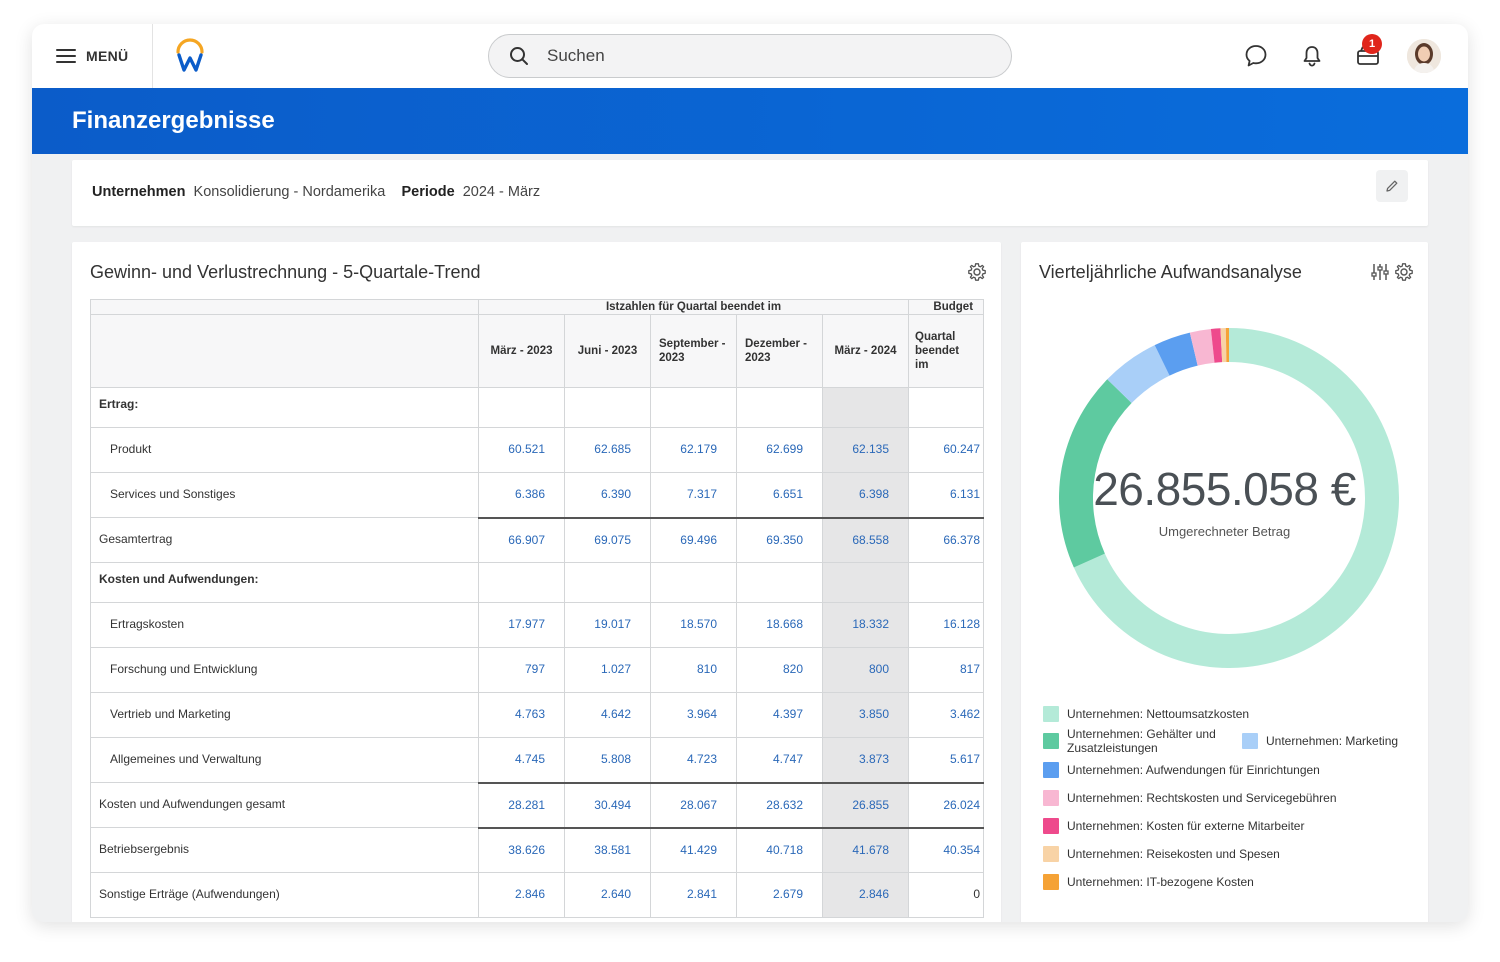  I want to click on value-cell: 2.640, so click(607, 895).